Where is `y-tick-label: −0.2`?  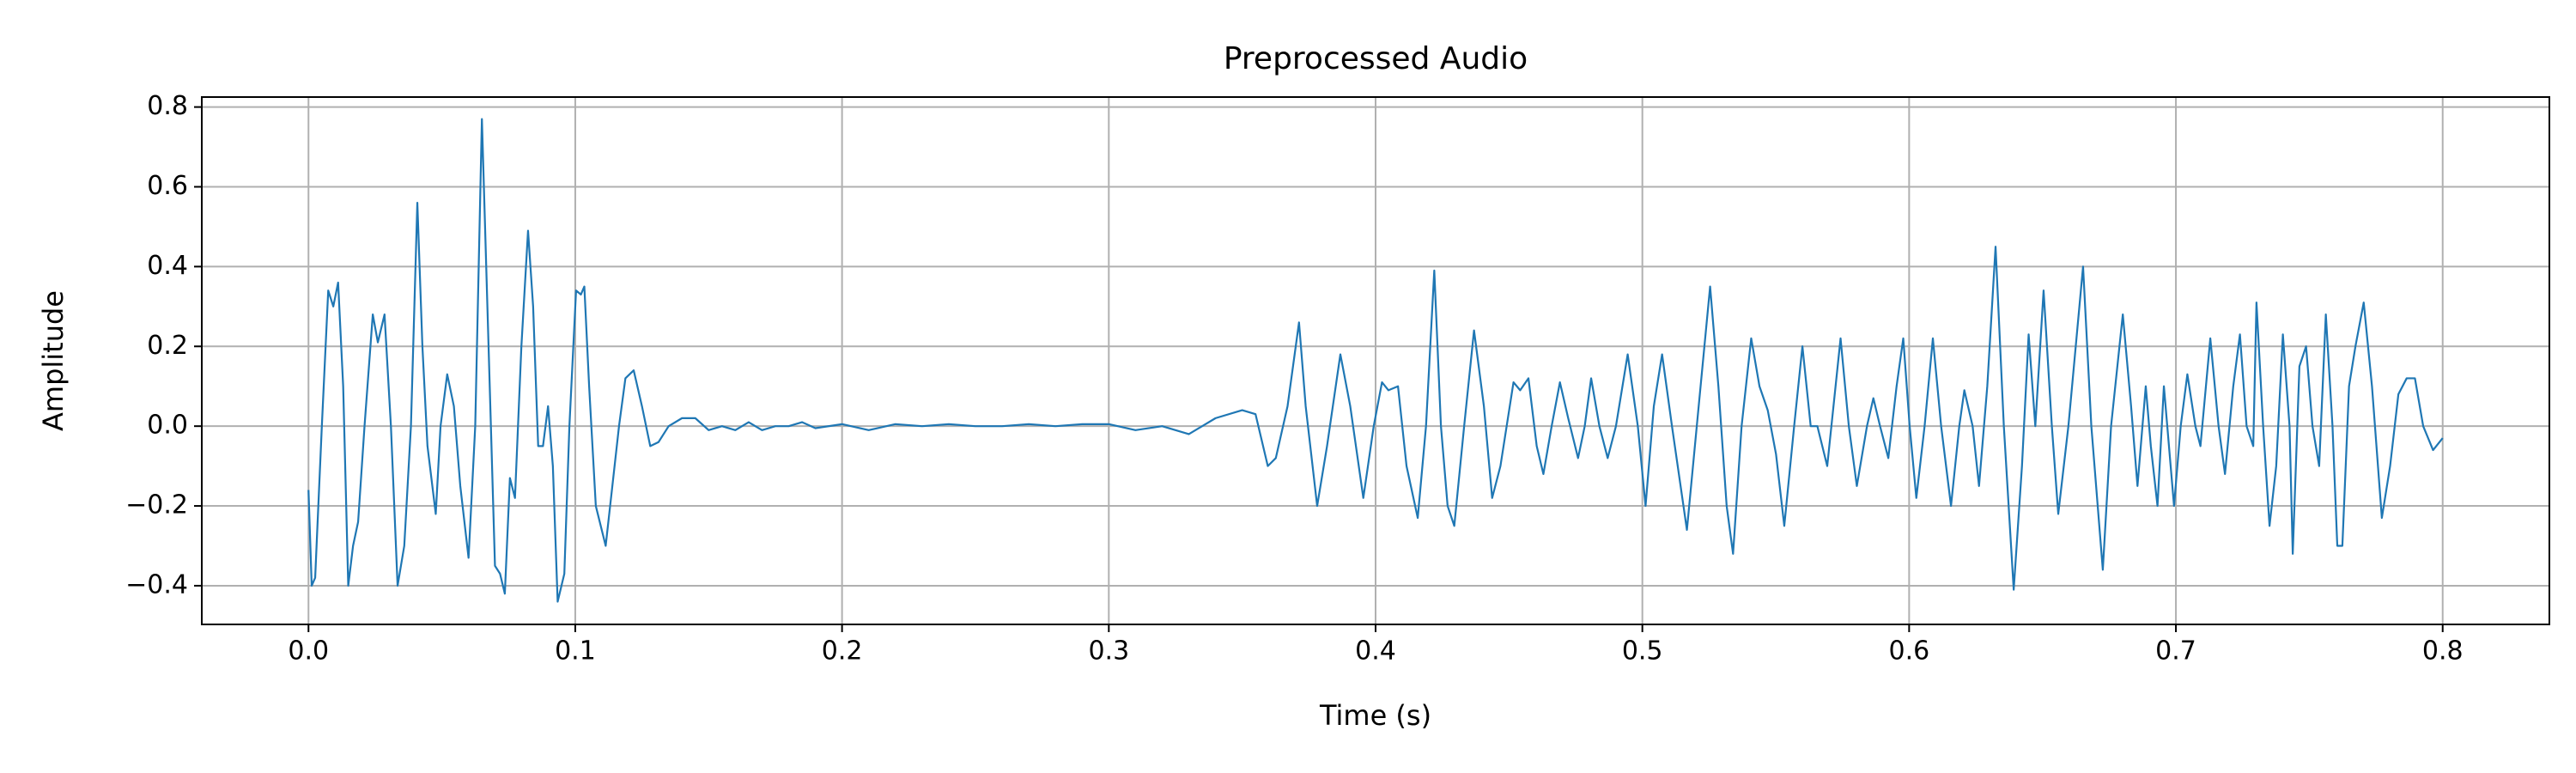
y-tick-label: −0.2 is located at coordinates (156, 505).